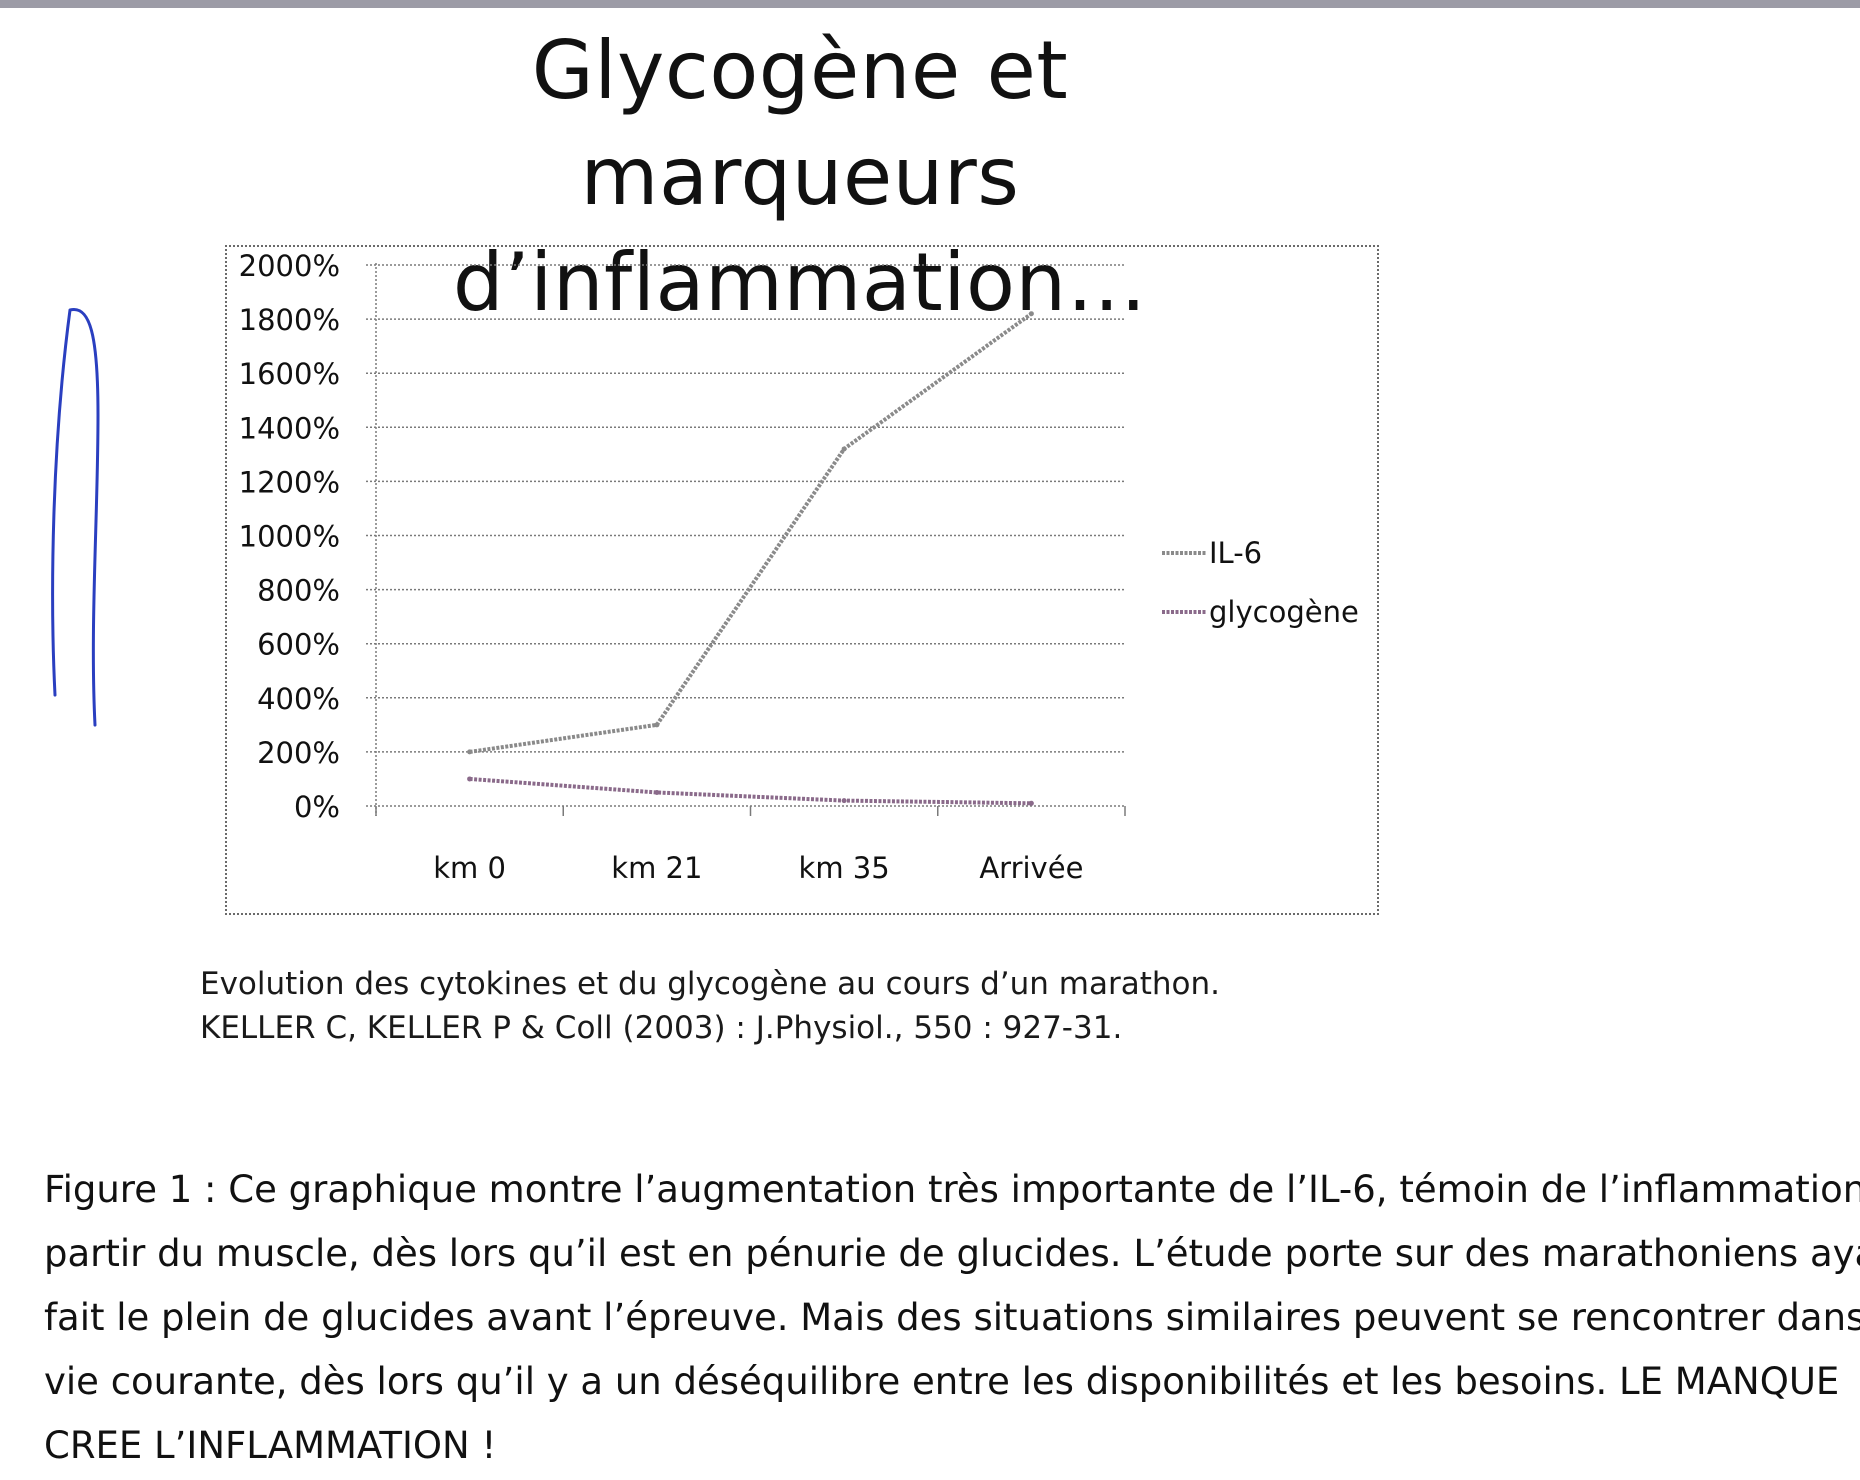  What do you see at coordinates (289, 482) in the screenshot?
I see `y-tick-label: 1200%` at bounding box center [289, 482].